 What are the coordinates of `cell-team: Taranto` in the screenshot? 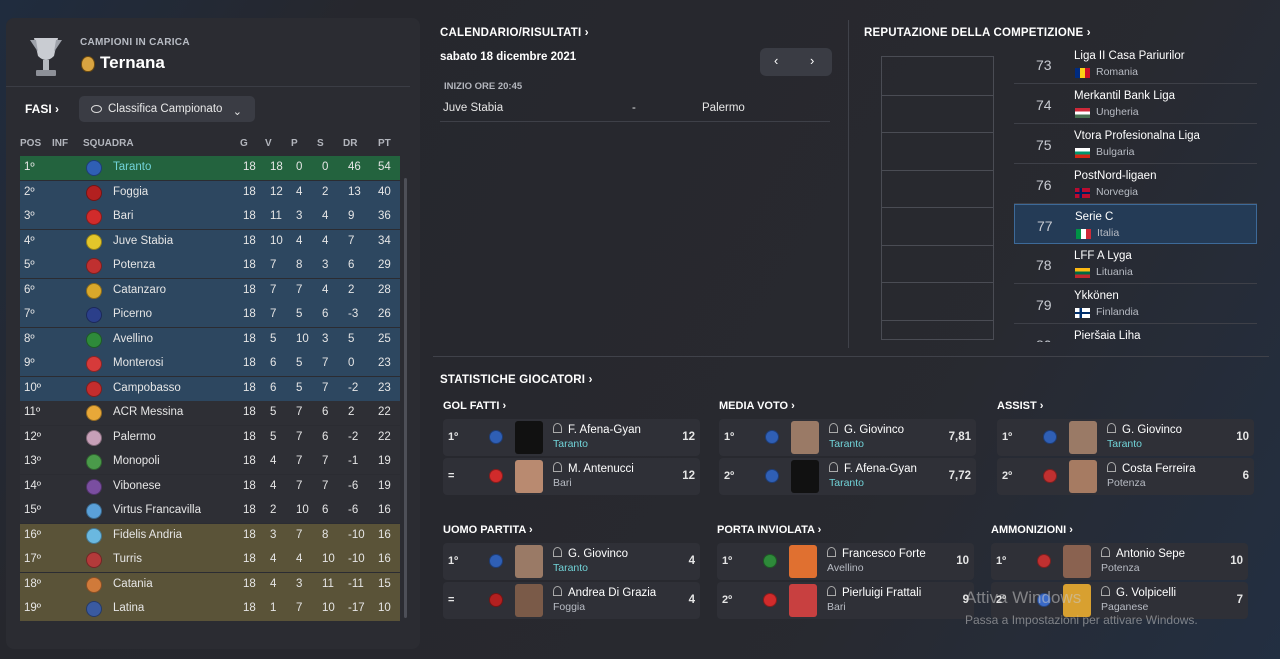 It's located at (132, 167).